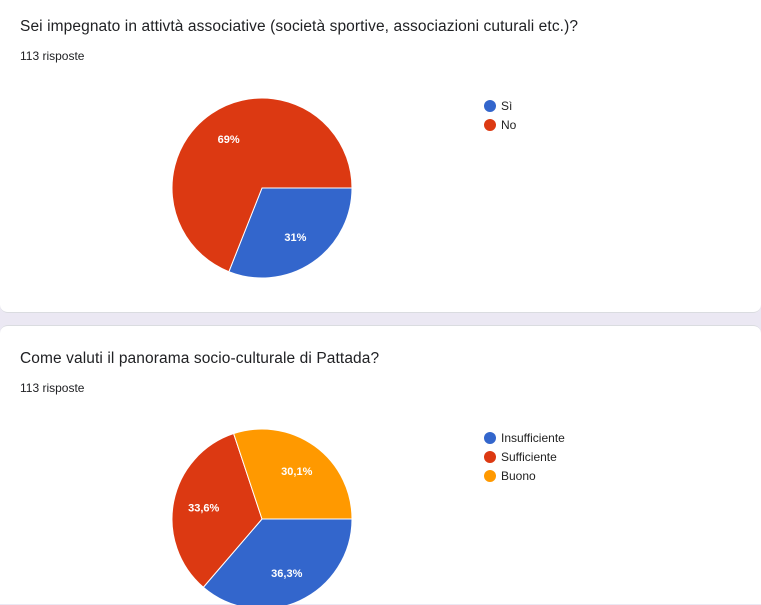 The height and width of the screenshot is (605, 761). Describe the element at coordinates (529, 456) in the screenshot. I see `legend-label: Sufficiente` at that location.